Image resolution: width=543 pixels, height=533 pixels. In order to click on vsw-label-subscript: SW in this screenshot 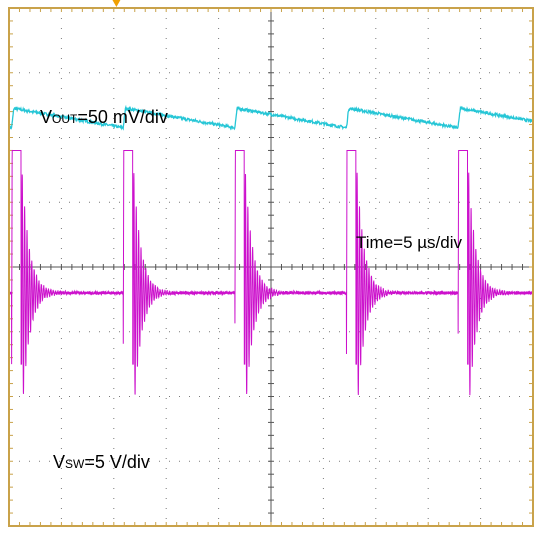, I will do `click(75, 464)`.